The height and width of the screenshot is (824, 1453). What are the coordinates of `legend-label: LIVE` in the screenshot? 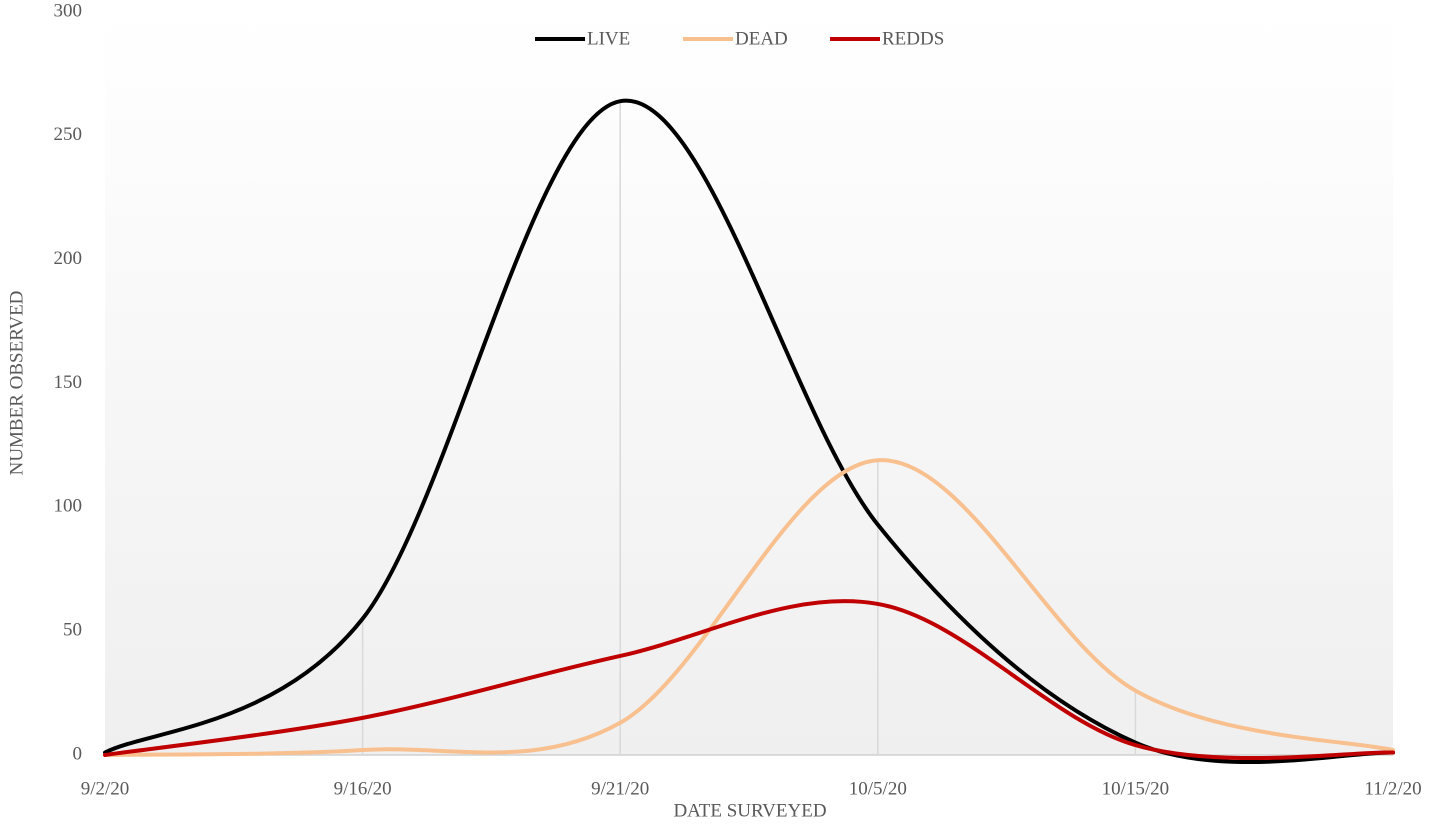 It's located at (608, 38).